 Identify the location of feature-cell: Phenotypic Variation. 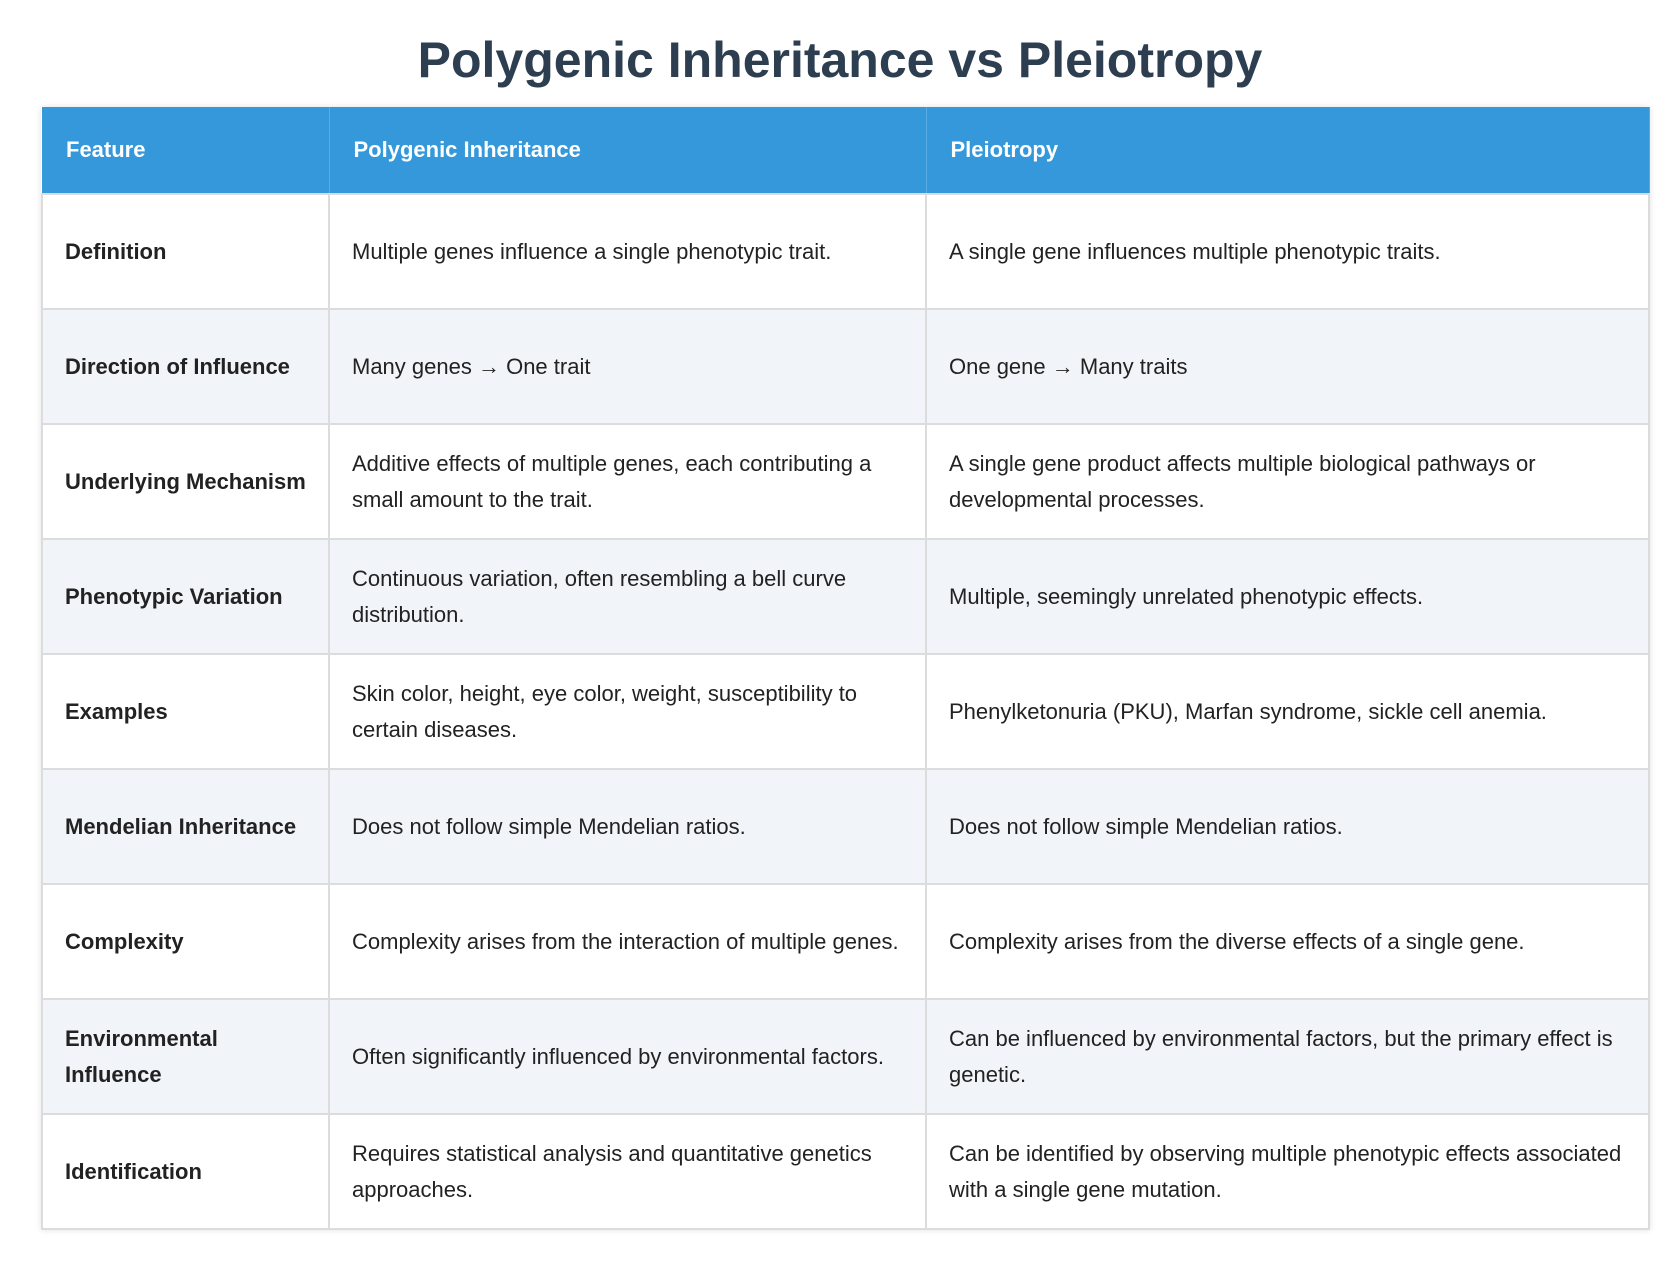
(185, 596).